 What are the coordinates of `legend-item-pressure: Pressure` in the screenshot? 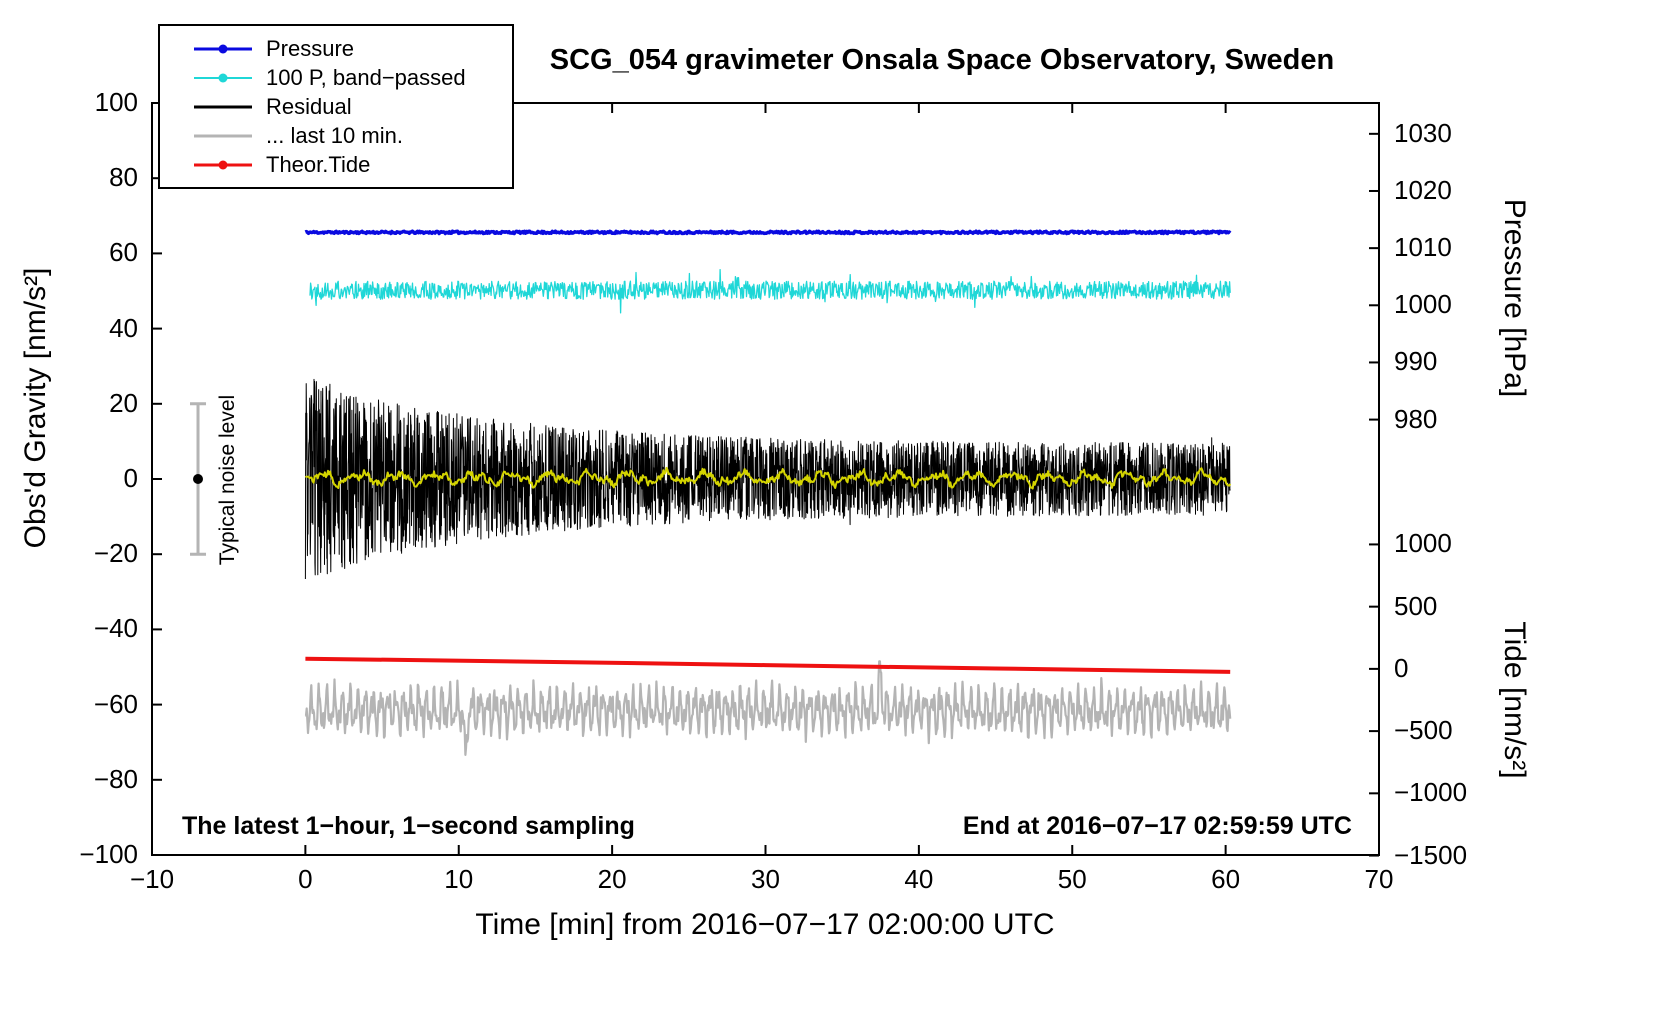 It's located at (336, 48).